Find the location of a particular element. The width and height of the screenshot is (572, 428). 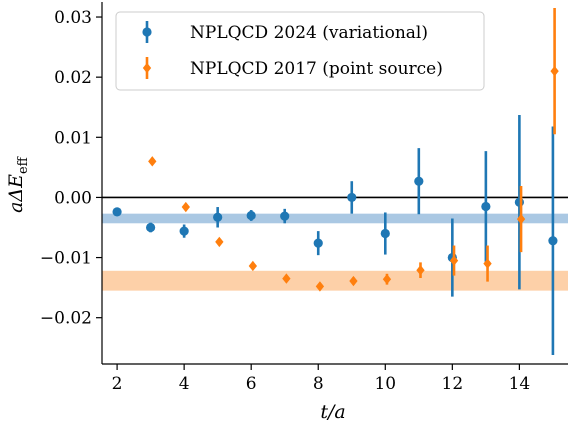

x-tick-label: 10 is located at coordinates (385, 384).